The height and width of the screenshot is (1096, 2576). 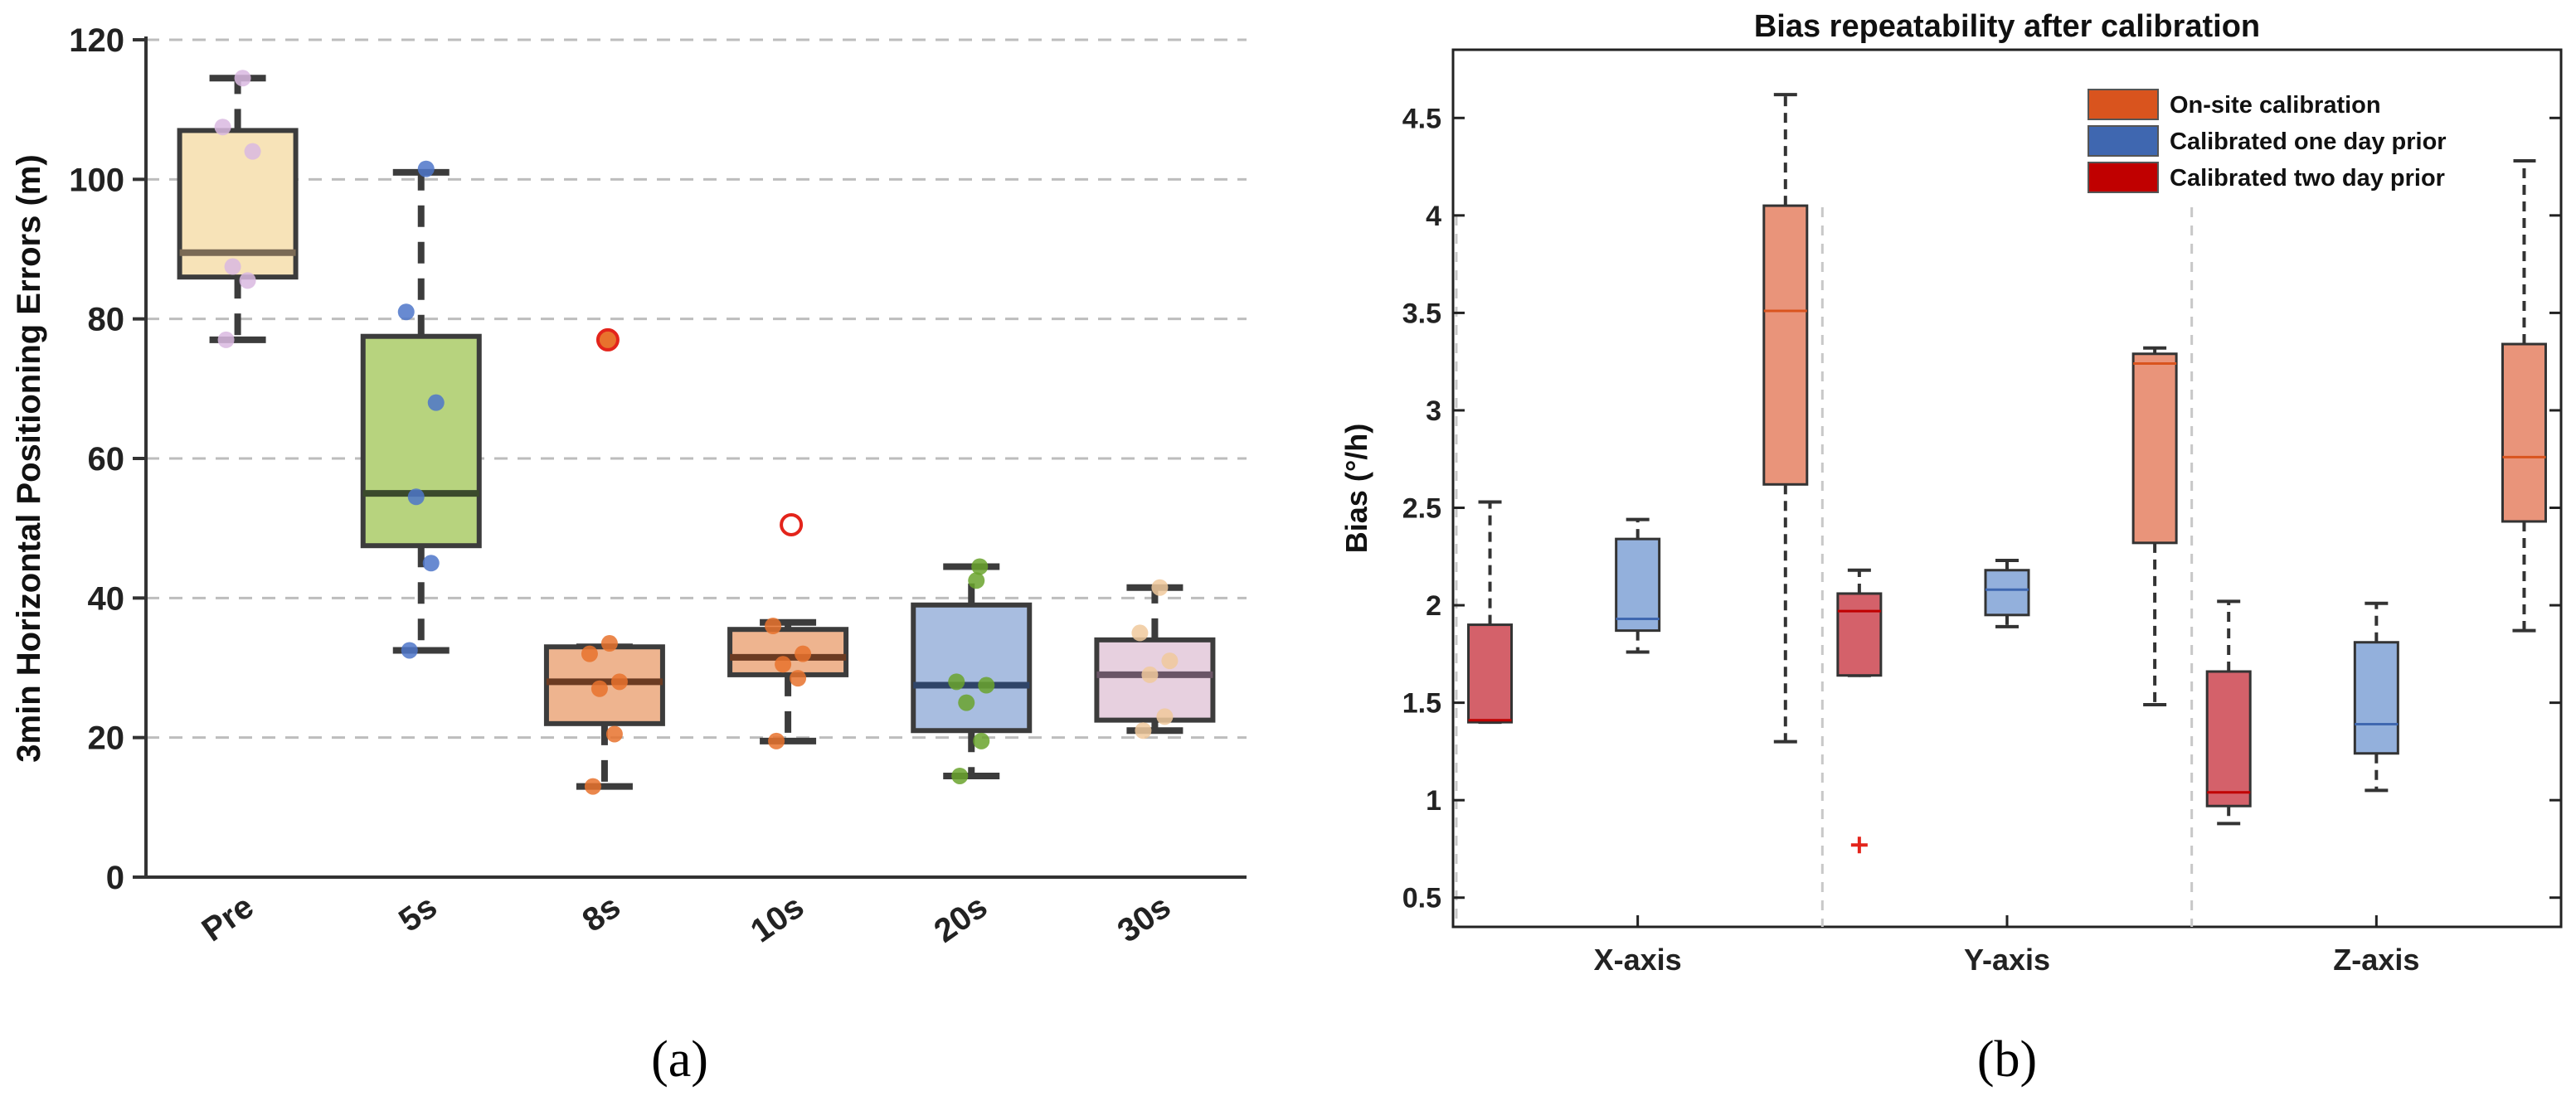 I want to click on box-5s, so click(x=421, y=409).